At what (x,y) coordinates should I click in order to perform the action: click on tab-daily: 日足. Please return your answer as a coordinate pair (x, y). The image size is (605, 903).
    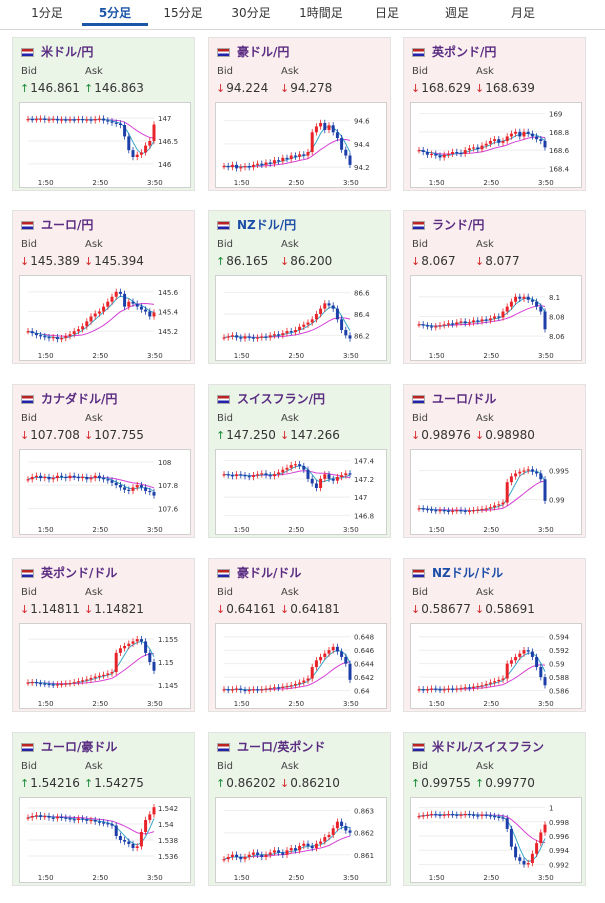
    Looking at the image, I should click on (386, 13).